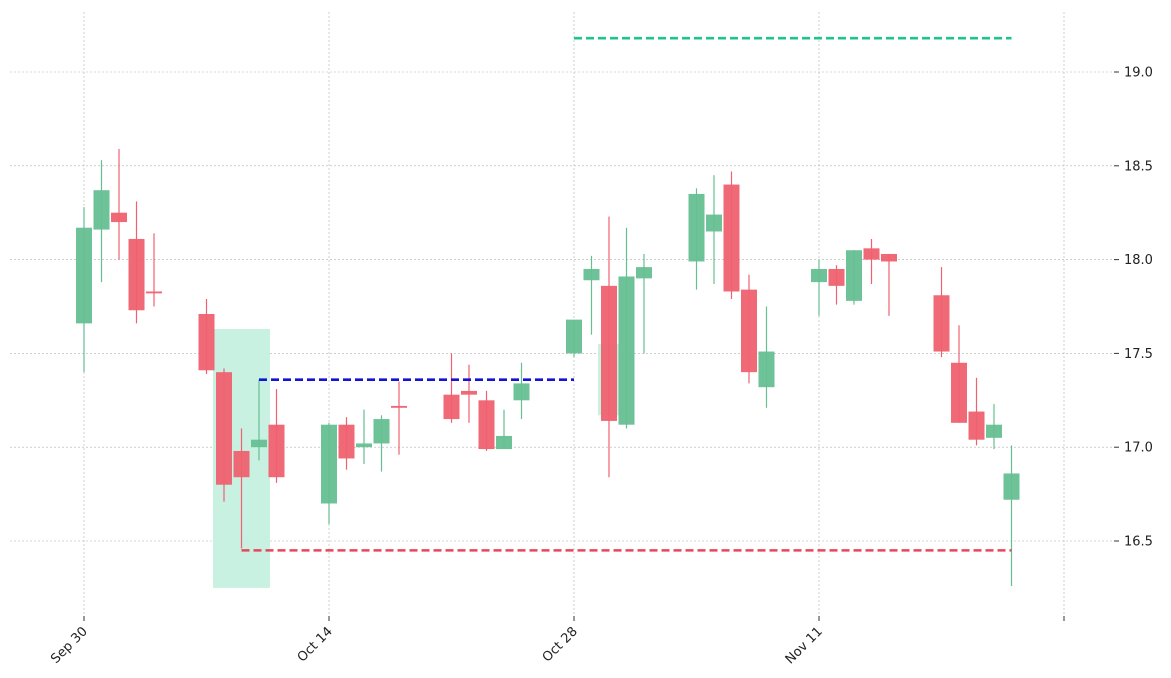 Image resolution: width=1171 pixels, height=678 pixels. What do you see at coordinates (804, 645) in the screenshot?
I see `x-tick-label: Nov 11` at bounding box center [804, 645].